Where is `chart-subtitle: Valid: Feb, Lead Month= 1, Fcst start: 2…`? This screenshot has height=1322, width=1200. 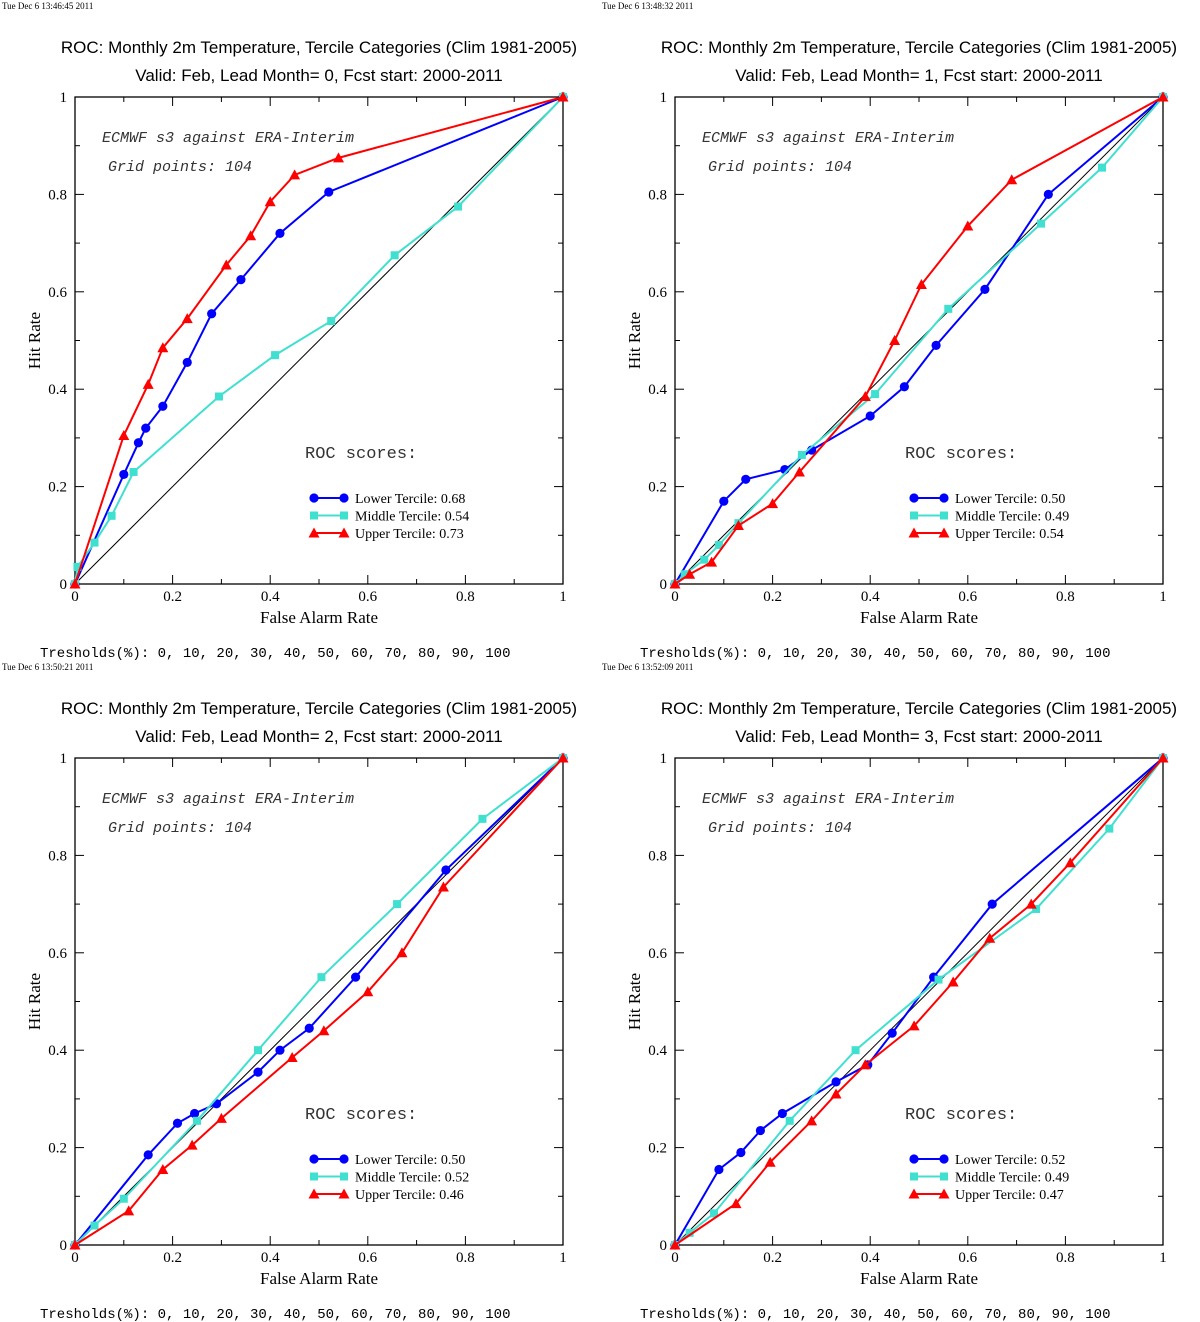 chart-subtitle: Valid: Feb, Lead Month= 1, Fcst start: 2… is located at coordinates (918, 75).